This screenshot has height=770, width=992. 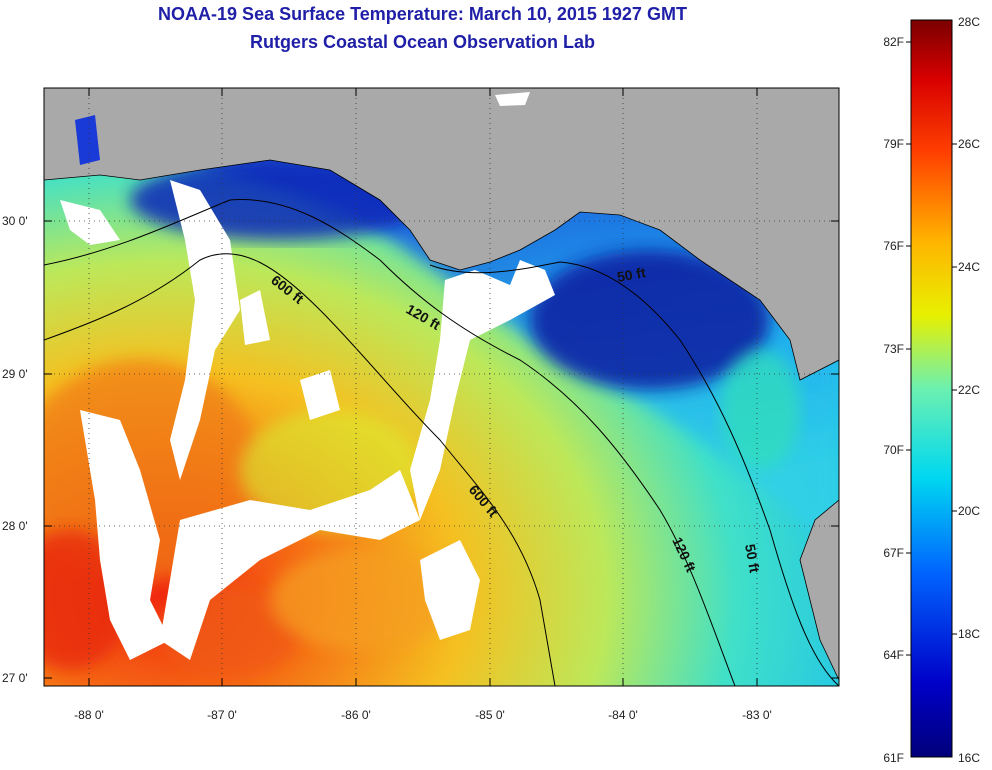 I want to click on lon-label-87: -87 0', so click(x=222, y=715).